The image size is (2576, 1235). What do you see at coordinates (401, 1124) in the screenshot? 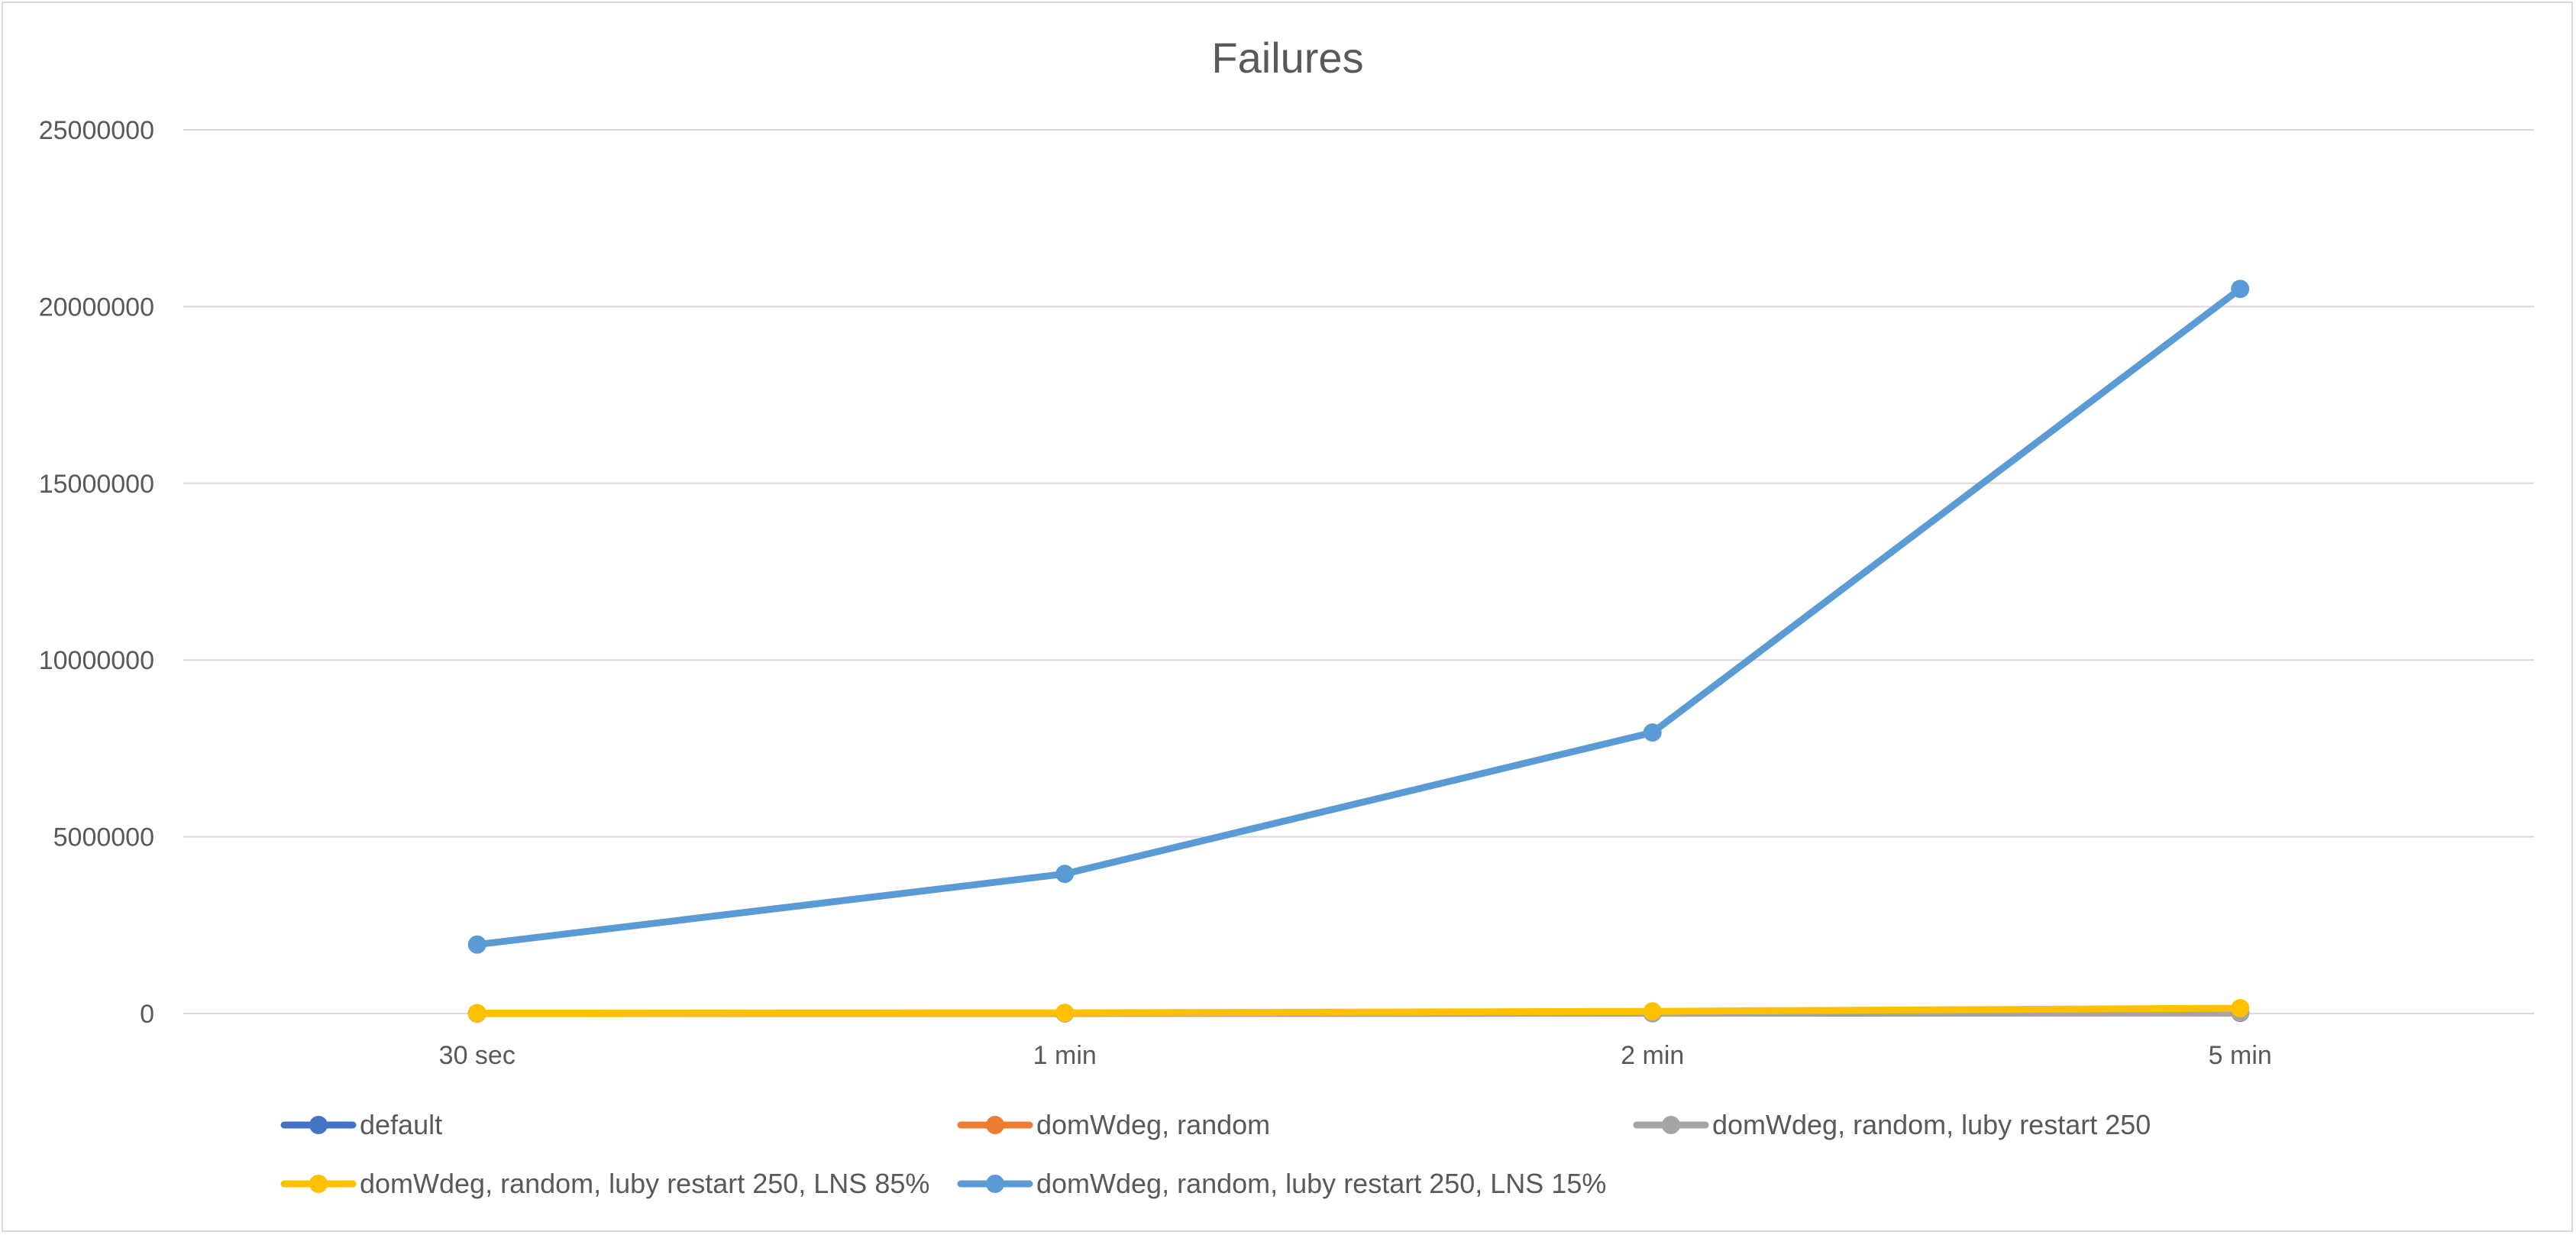
I see `legend-label: default` at bounding box center [401, 1124].